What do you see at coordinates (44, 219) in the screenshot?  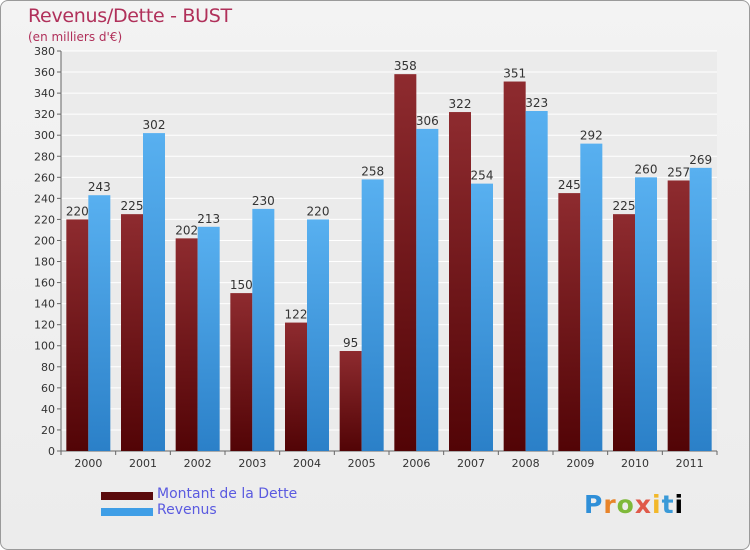 I see `y-tick-label: 220` at bounding box center [44, 219].